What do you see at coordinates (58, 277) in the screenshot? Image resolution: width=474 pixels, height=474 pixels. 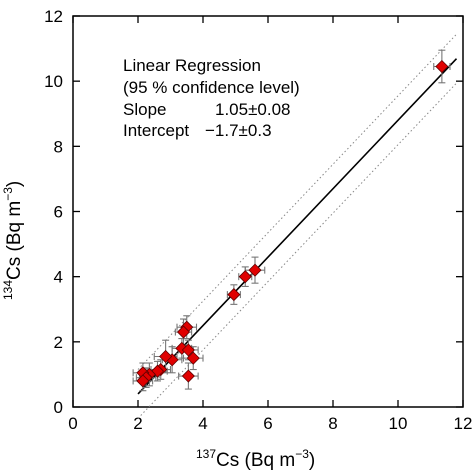 I see `y-tick-label: 4` at bounding box center [58, 277].